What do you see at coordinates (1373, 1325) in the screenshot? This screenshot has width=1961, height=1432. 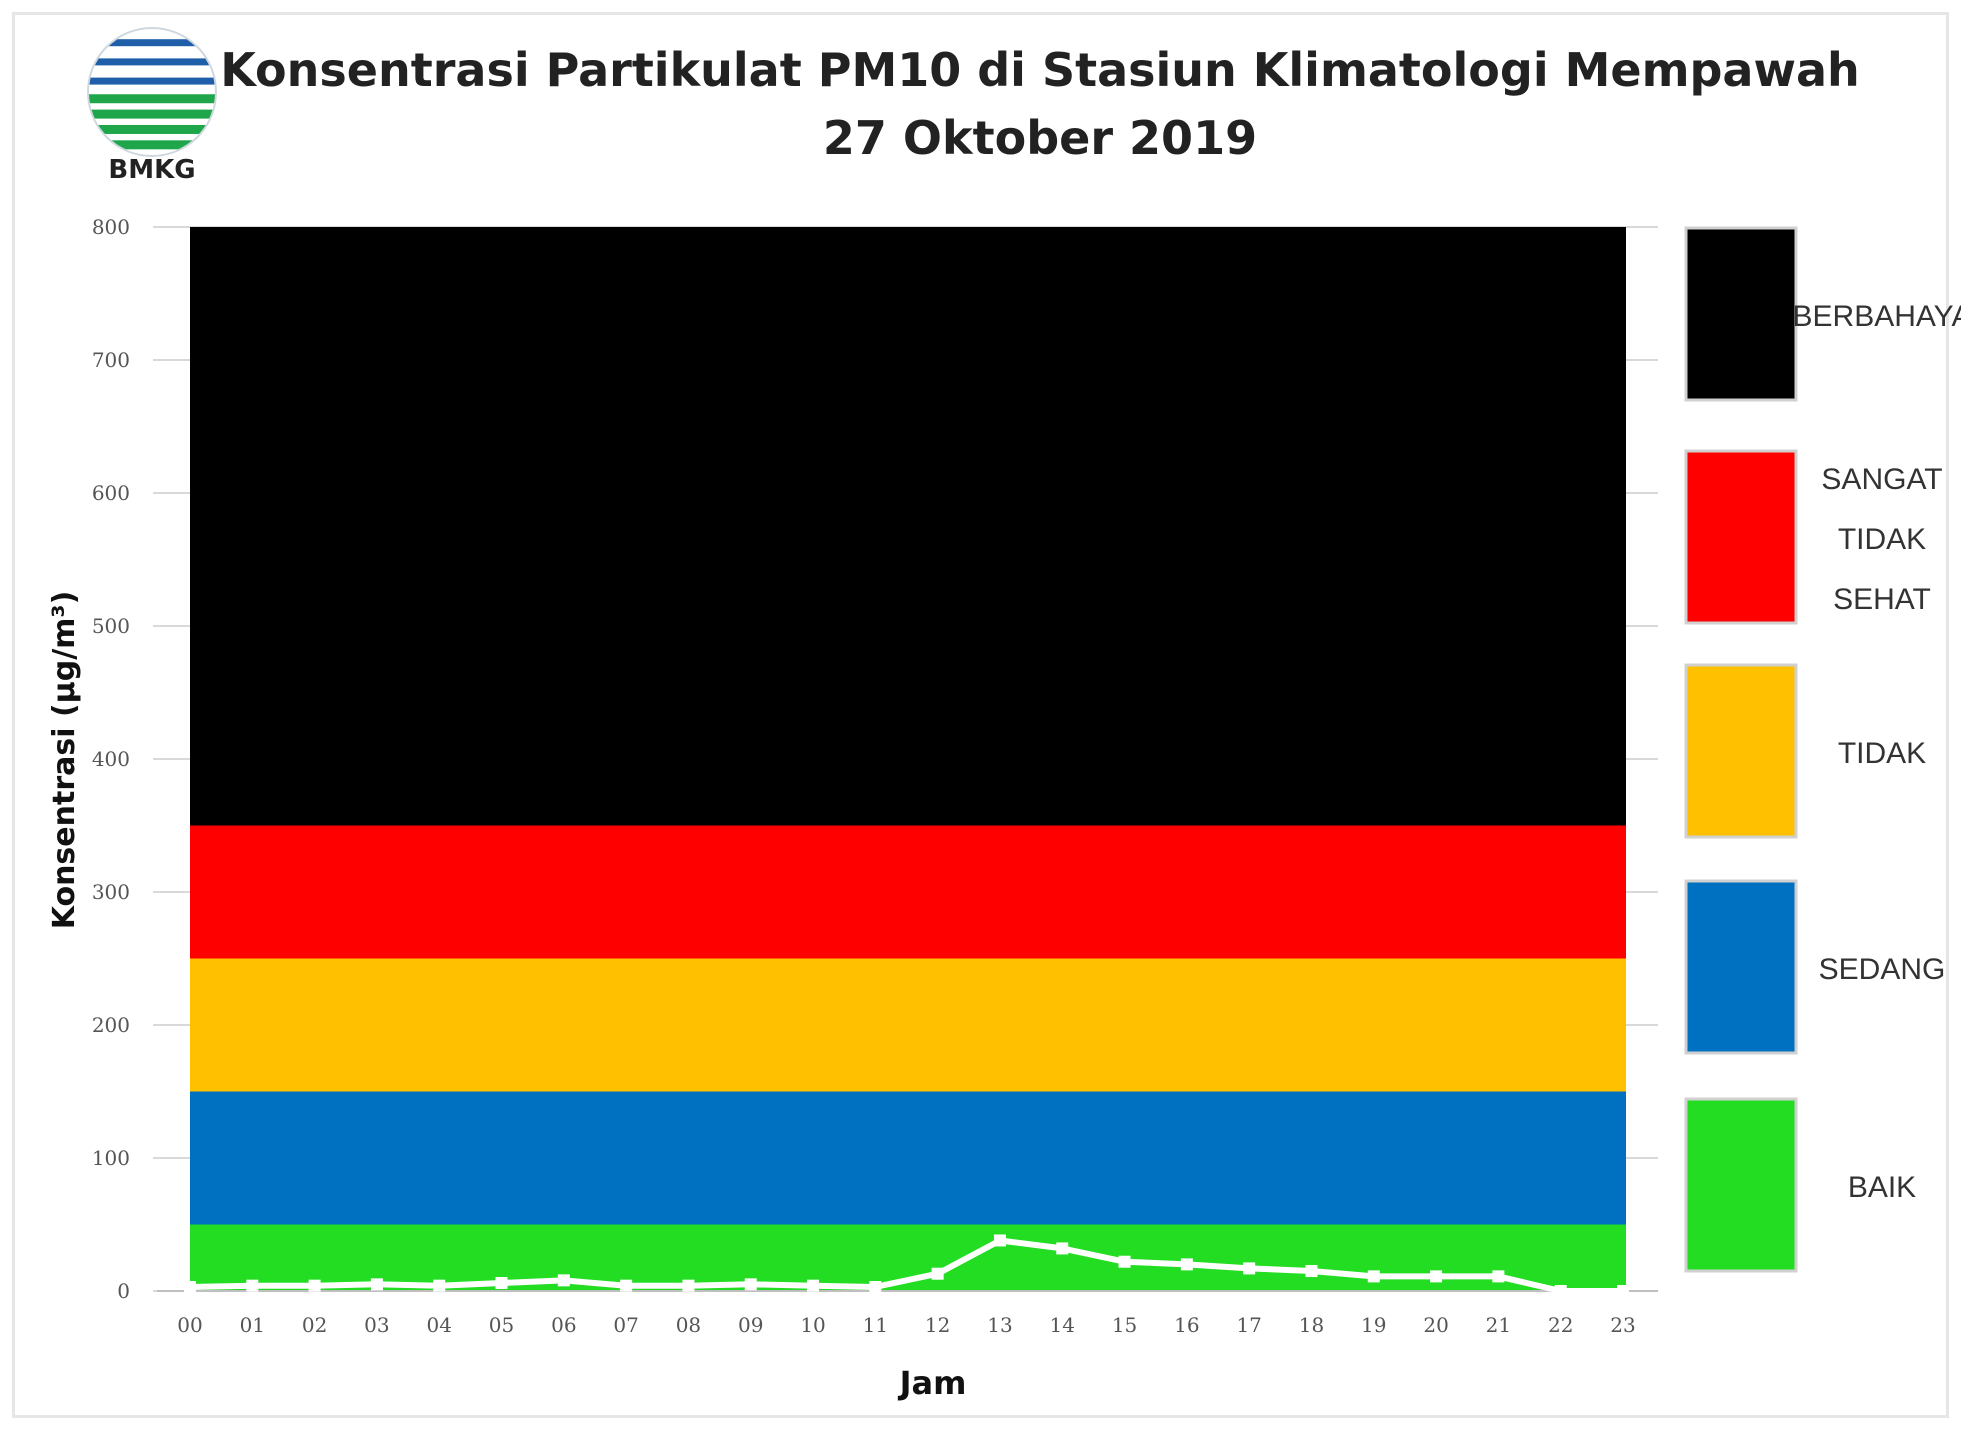 I see `x-tick-label: 19` at bounding box center [1373, 1325].